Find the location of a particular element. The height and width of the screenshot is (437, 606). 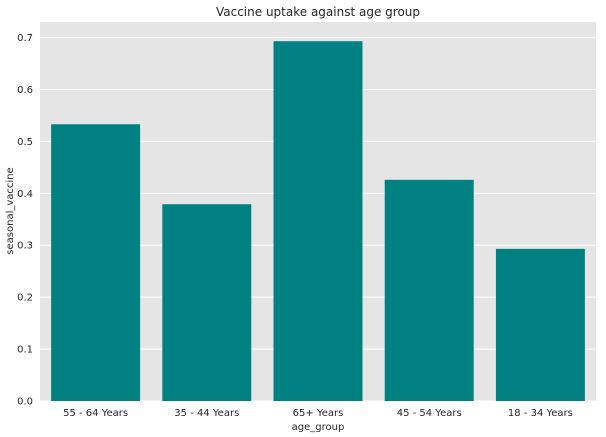

chart-title: Vaccine uptake against age group is located at coordinates (318, 12).